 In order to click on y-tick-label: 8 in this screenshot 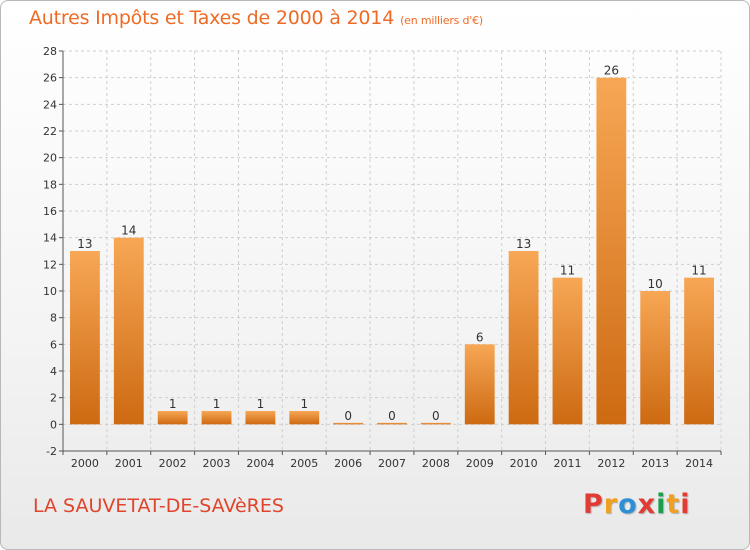, I will do `click(53, 318)`.